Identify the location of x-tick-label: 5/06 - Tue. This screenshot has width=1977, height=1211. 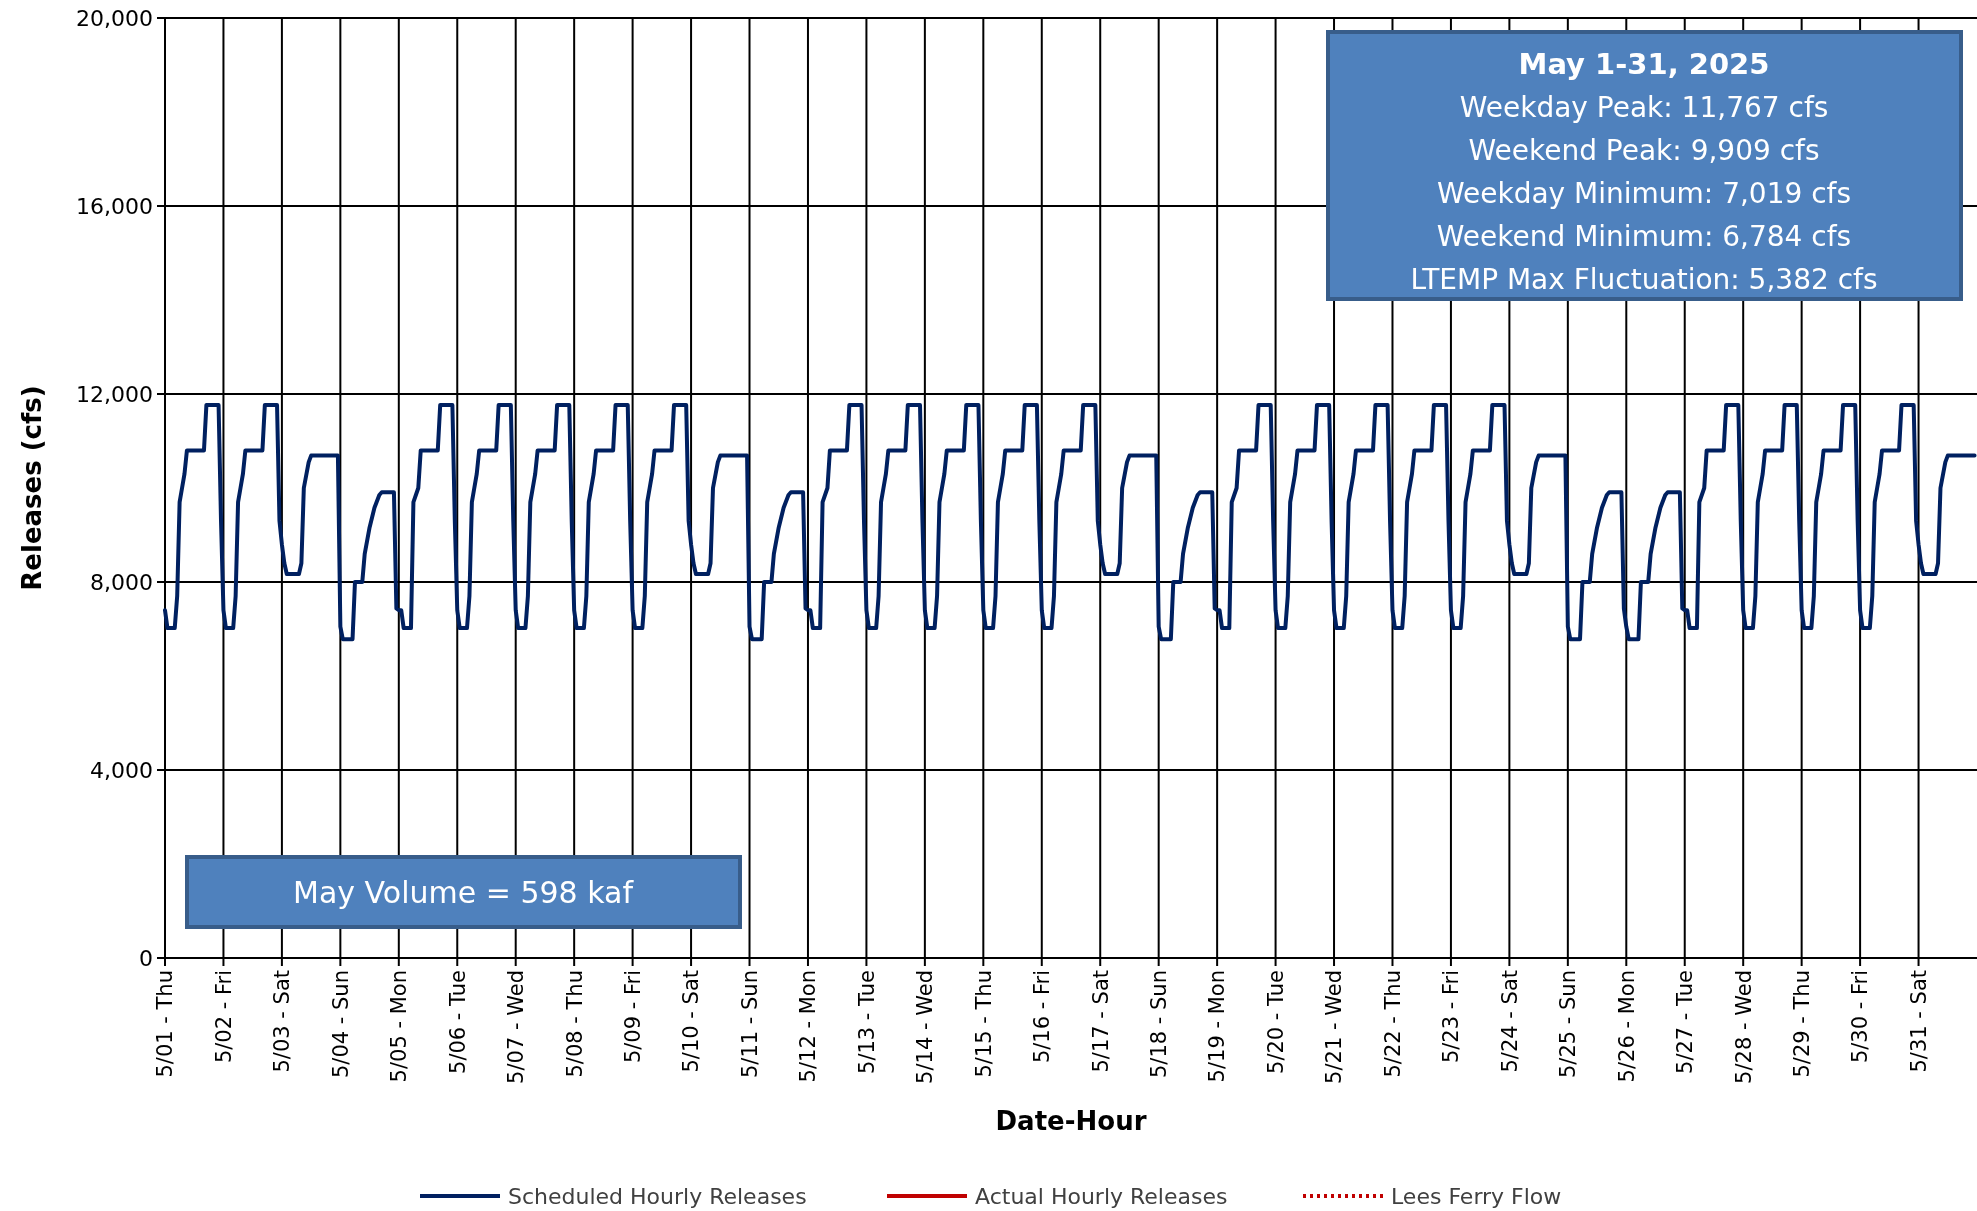
(457, 1022).